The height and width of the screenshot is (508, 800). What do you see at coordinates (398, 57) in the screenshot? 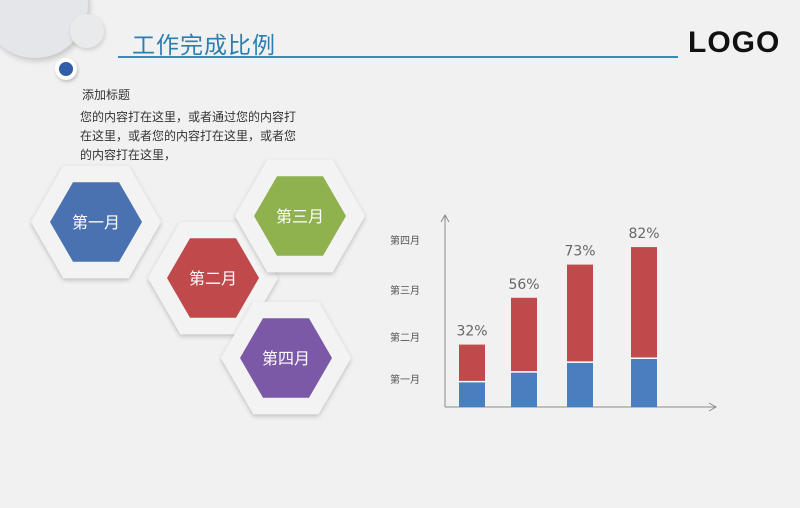
I see `title-underline` at bounding box center [398, 57].